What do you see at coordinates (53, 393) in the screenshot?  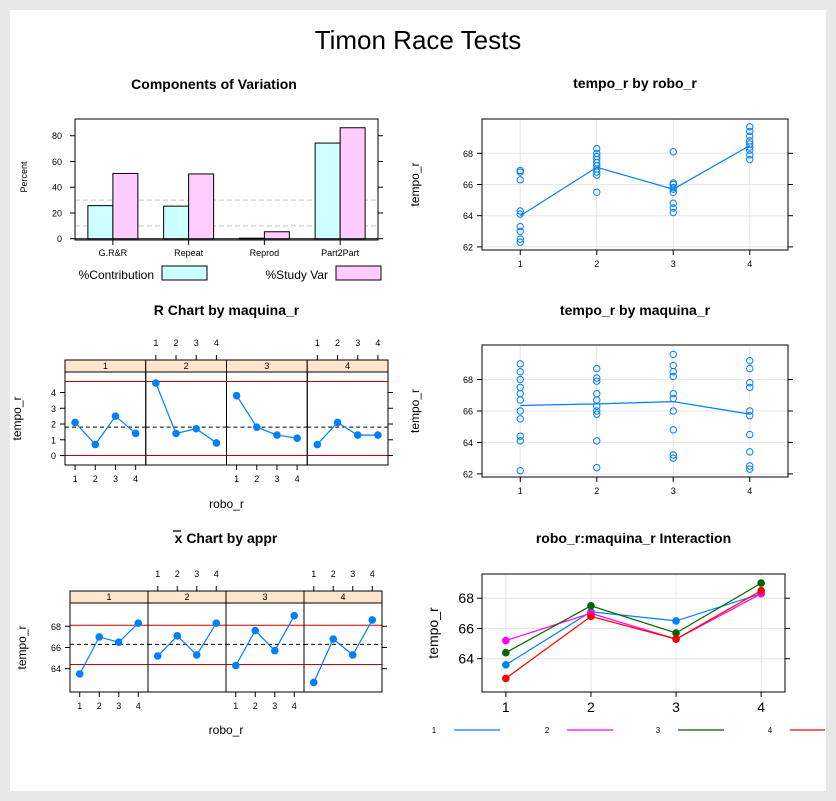 I see `rchart-y-tick-label: 4` at bounding box center [53, 393].